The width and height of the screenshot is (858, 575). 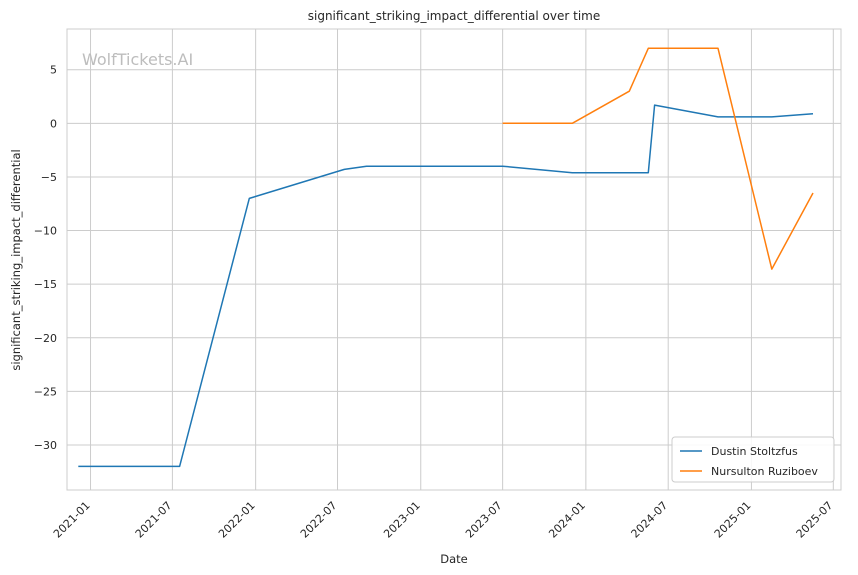 What do you see at coordinates (764, 471) in the screenshot?
I see `legend-label-nursulton-ruziboev: Nursulton Ruziboev` at bounding box center [764, 471].